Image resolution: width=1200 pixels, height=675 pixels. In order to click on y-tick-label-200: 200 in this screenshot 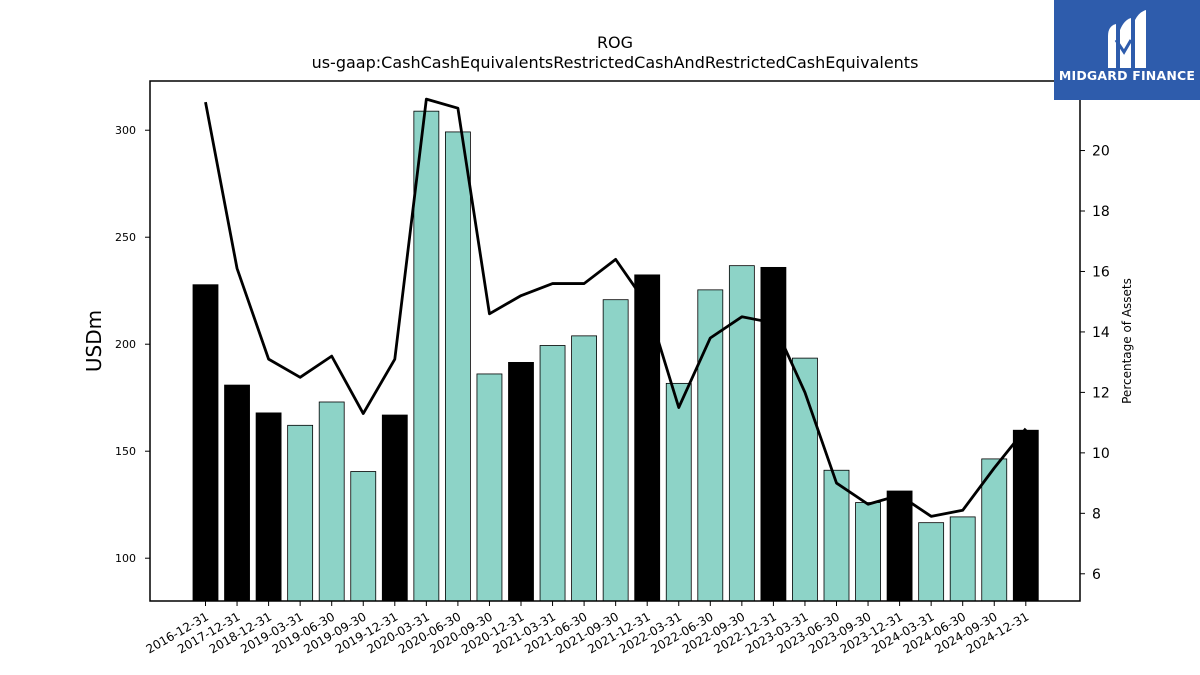, I will do `click(125, 344)`.